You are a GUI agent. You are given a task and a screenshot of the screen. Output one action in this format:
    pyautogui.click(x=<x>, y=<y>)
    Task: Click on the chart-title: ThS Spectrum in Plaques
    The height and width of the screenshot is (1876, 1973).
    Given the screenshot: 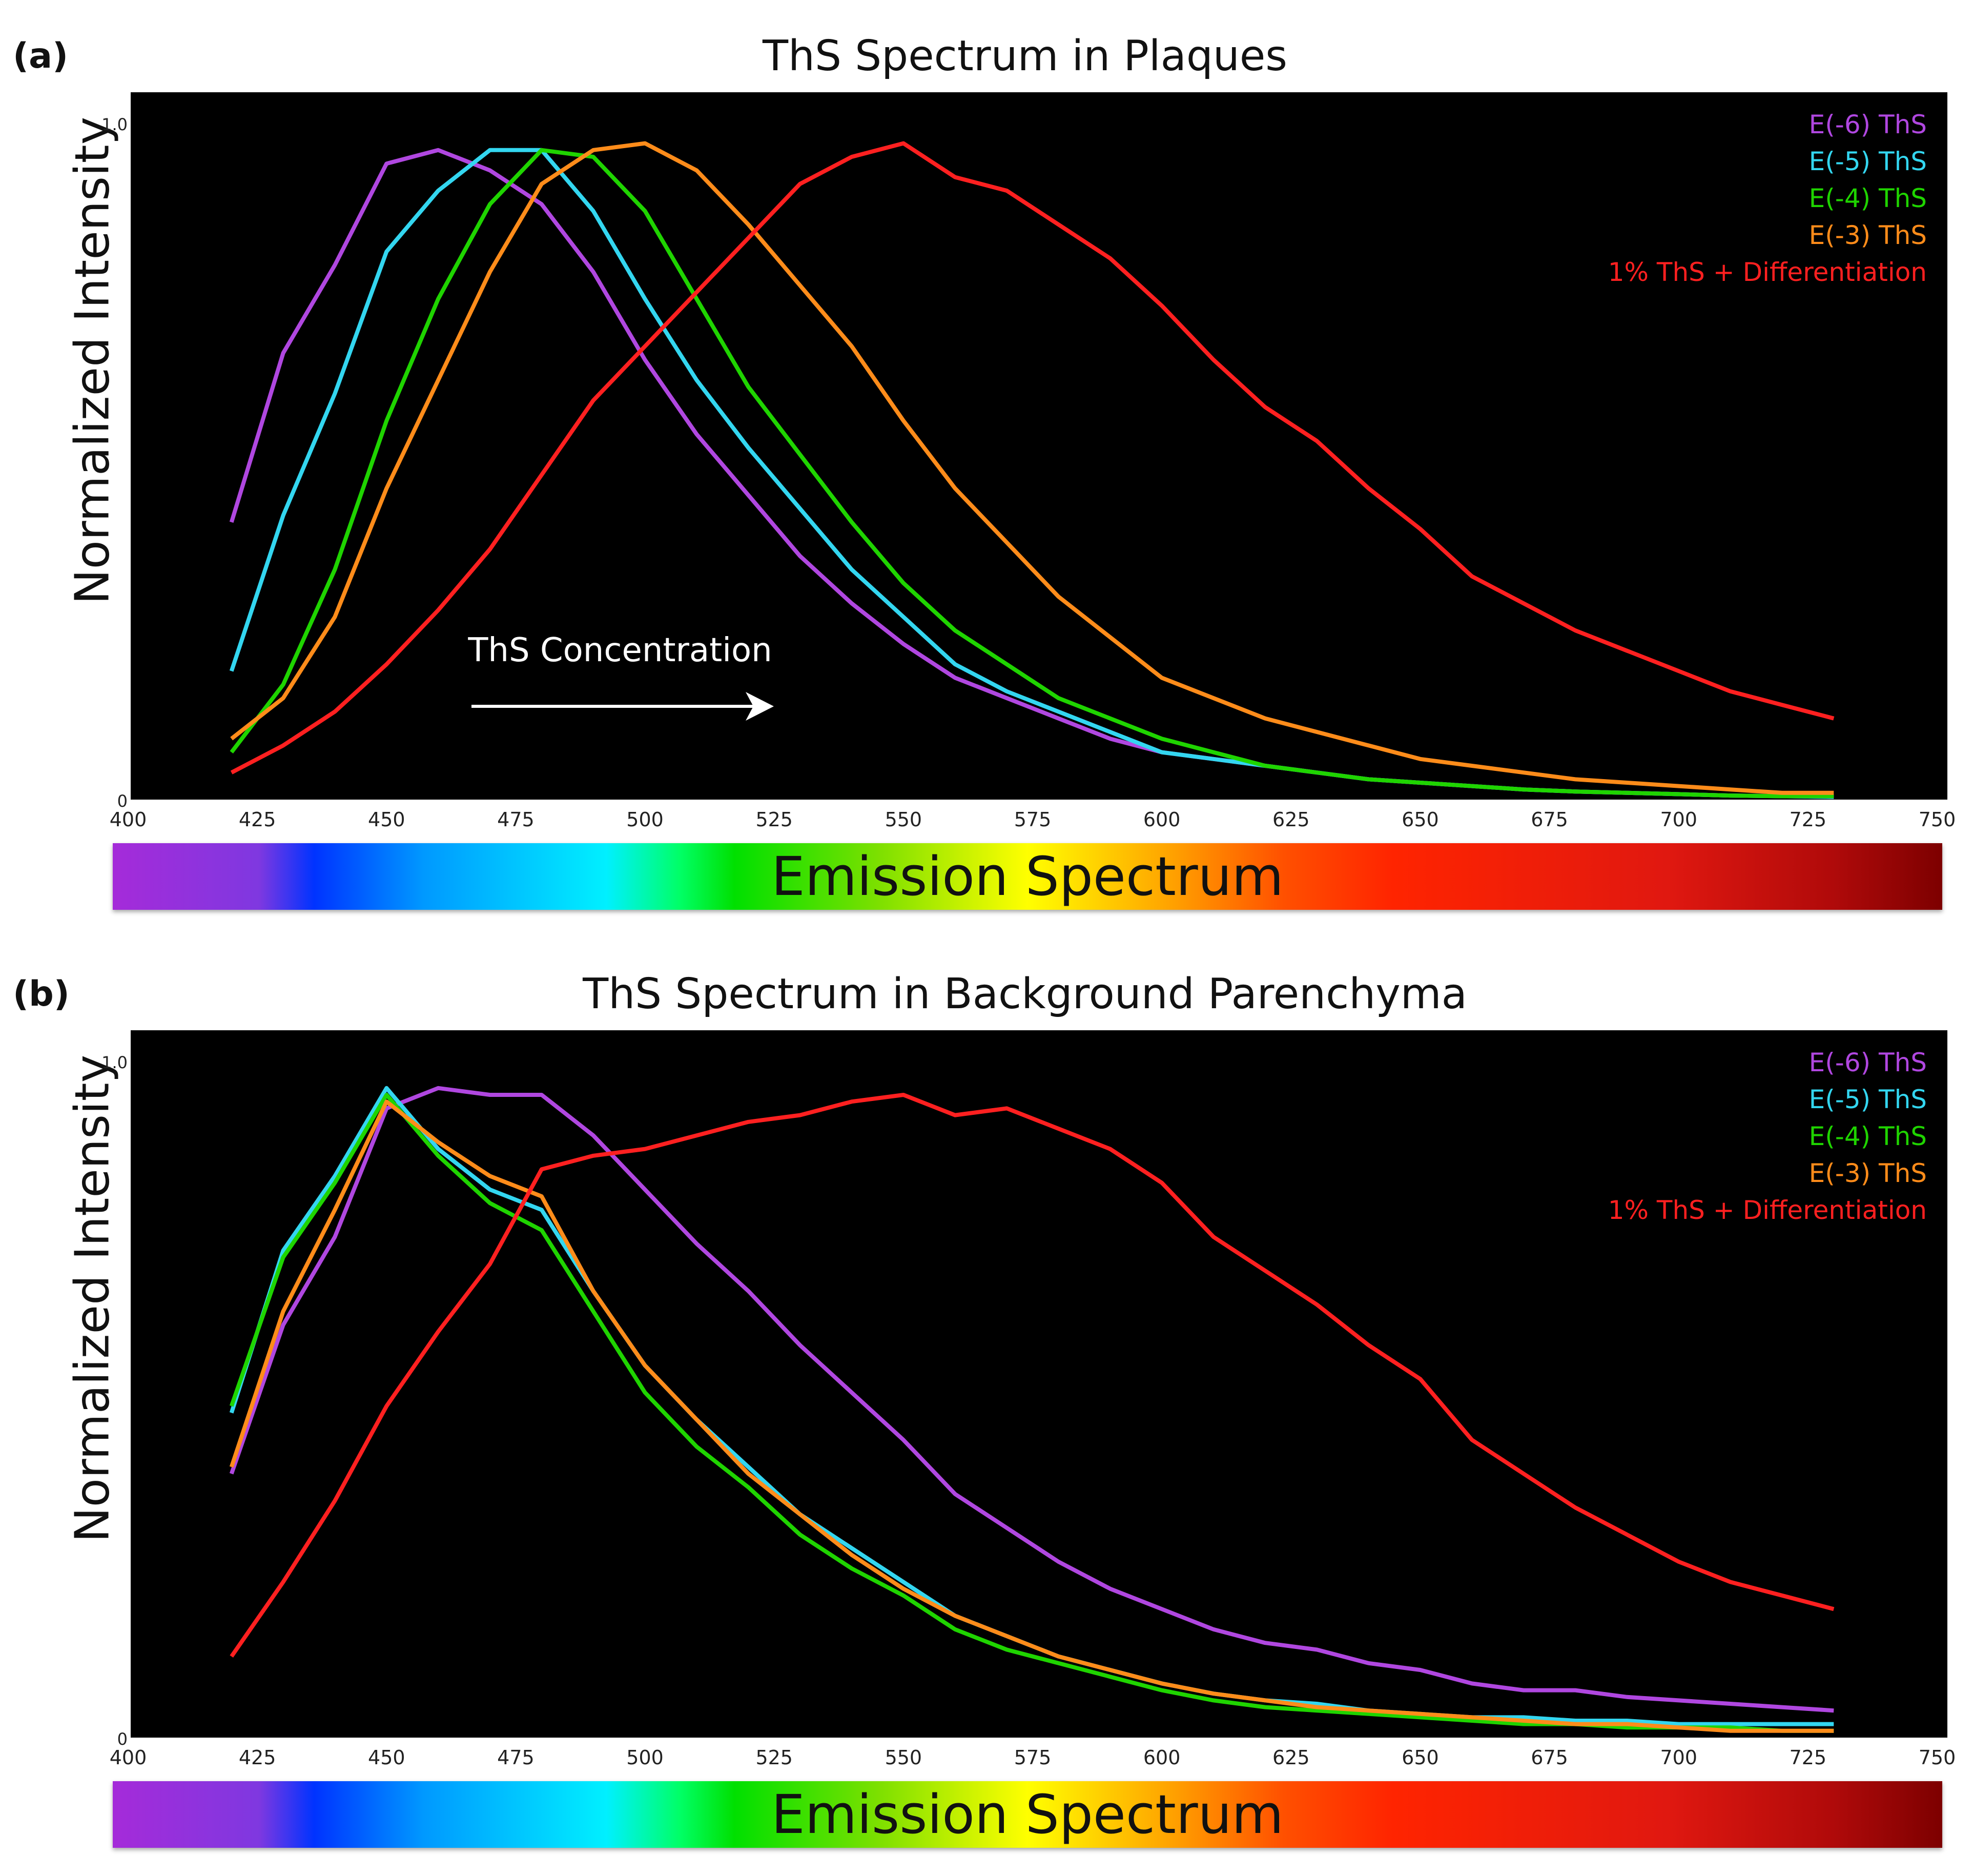 What is the action you would take?
    pyautogui.click(x=1025, y=56)
    